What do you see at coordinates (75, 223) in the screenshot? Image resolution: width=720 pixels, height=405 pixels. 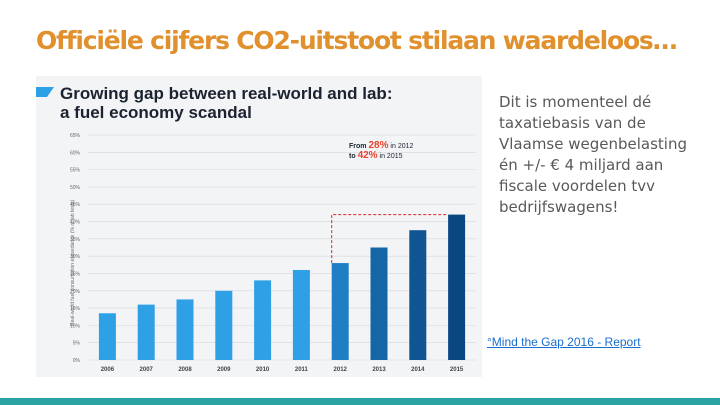 I see `y-tick-label: 40%` at bounding box center [75, 223].